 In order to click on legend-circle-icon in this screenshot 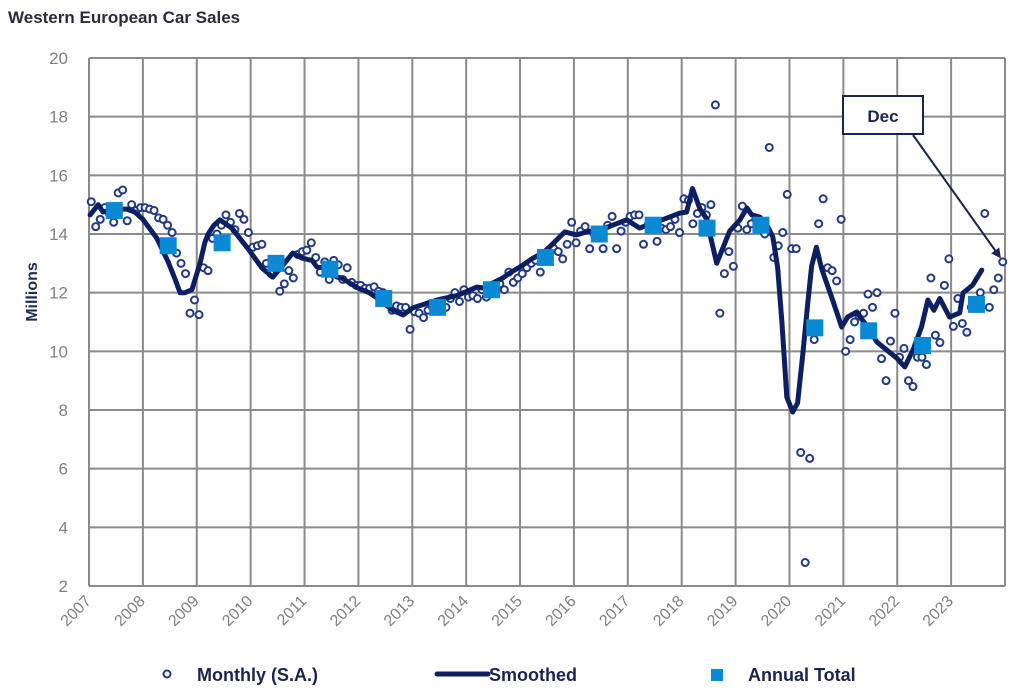, I will do `click(167, 674)`.